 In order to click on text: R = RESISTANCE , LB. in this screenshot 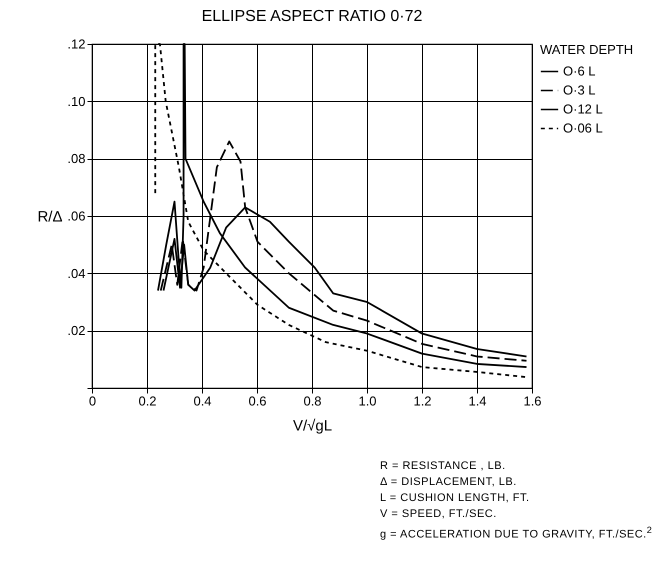, I will do `click(443, 466)`.